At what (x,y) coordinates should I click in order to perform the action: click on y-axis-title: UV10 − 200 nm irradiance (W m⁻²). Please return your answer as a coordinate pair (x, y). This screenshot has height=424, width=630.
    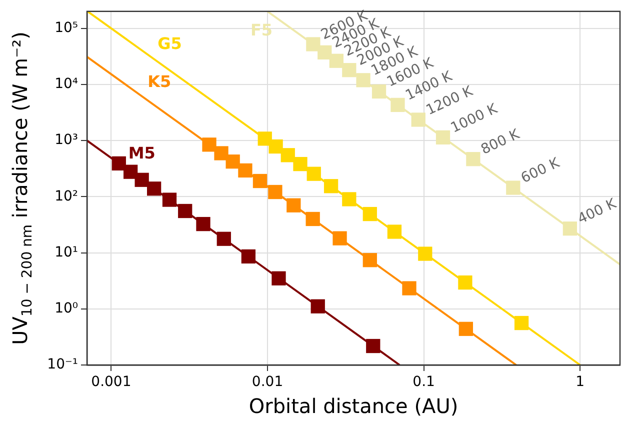
    Looking at the image, I should click on (22, 188).